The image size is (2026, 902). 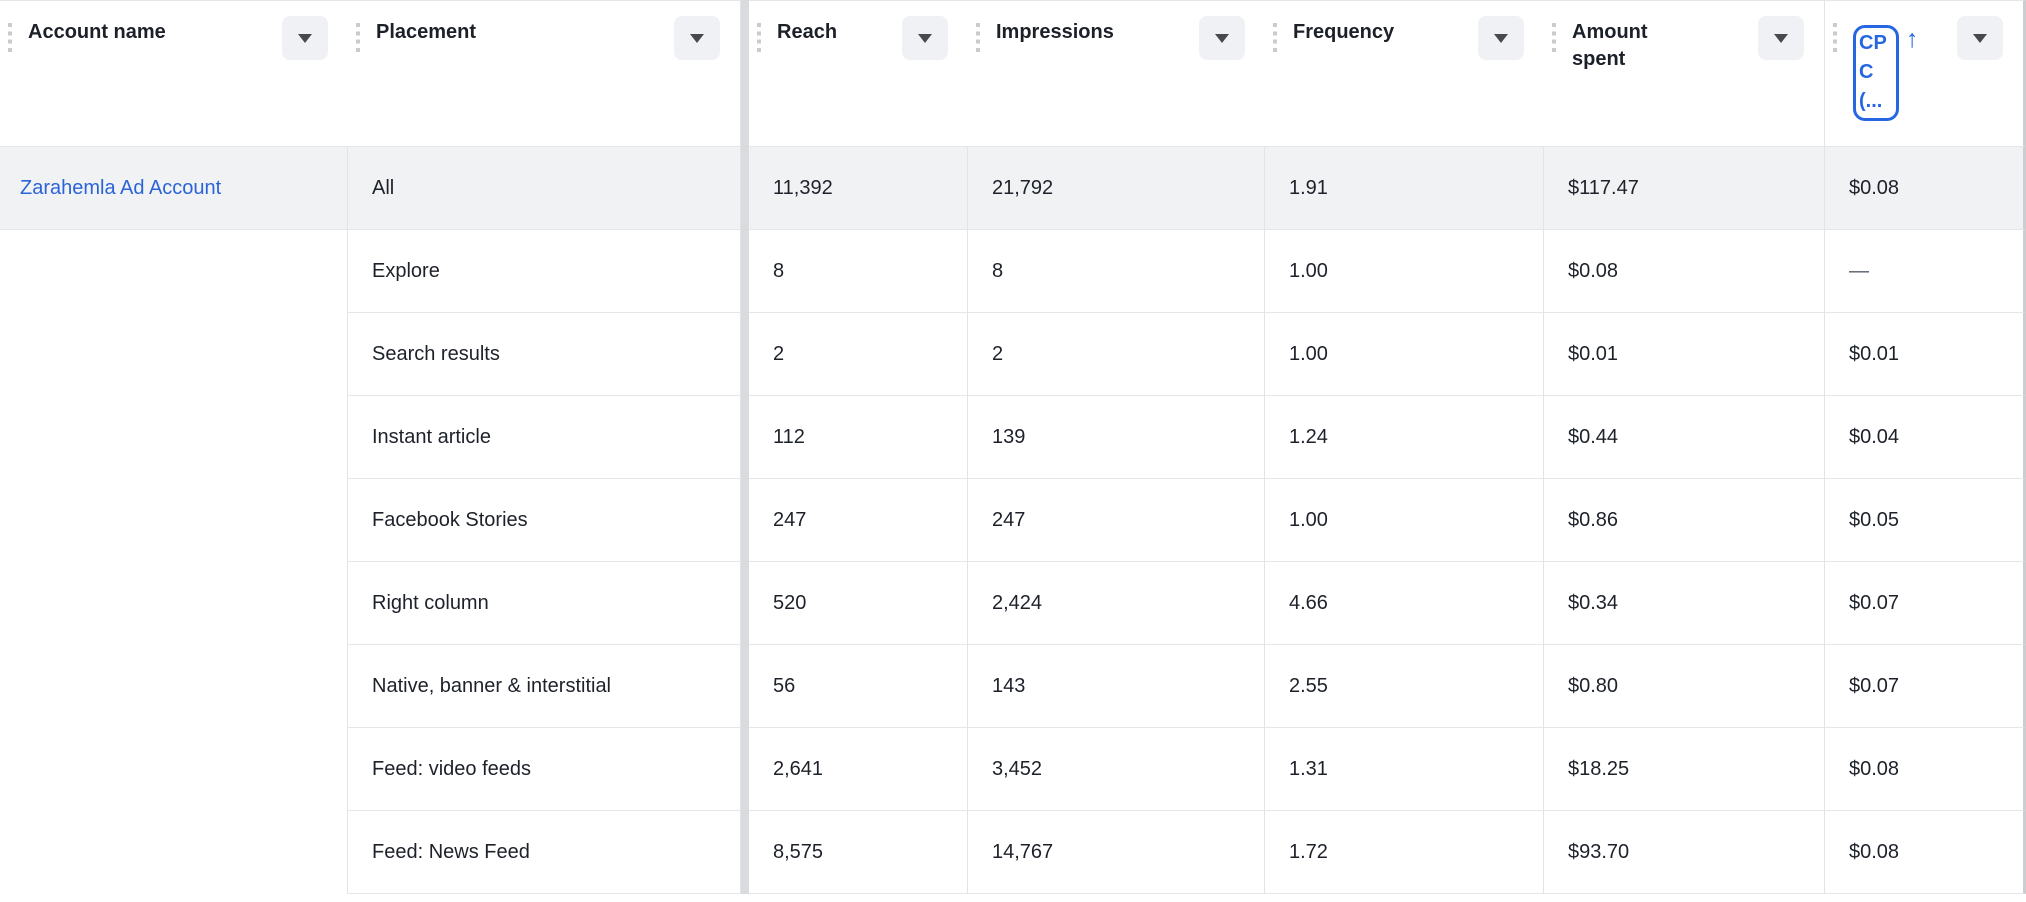 What do you see at coordinates (1684, 603) in the screenshot?
I see `amount-spent-cell: $0.34` at bounding box center [1684, 603].